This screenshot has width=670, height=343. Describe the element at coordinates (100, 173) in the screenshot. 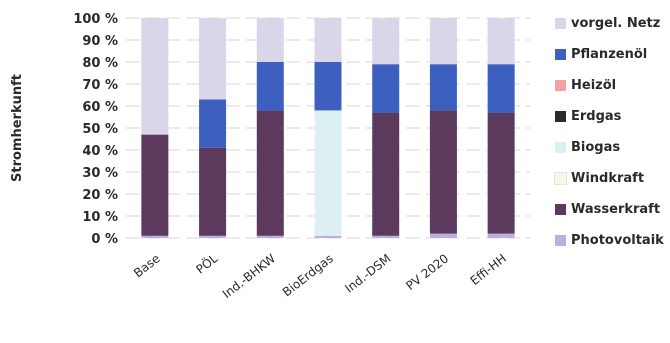

I see `y-tick-label: 30 %` at that location.